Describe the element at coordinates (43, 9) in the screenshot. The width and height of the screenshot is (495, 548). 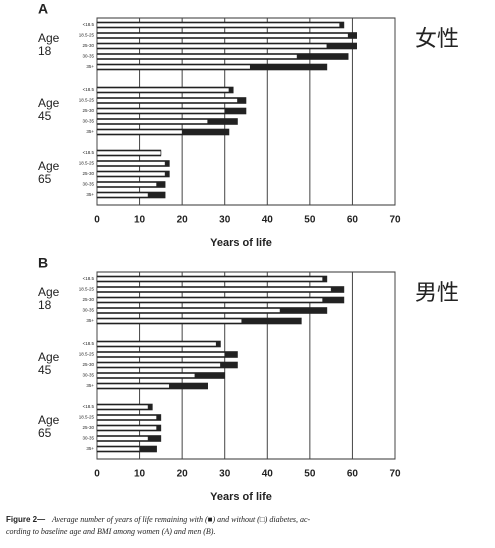
I see `panel-label: A` at that location.